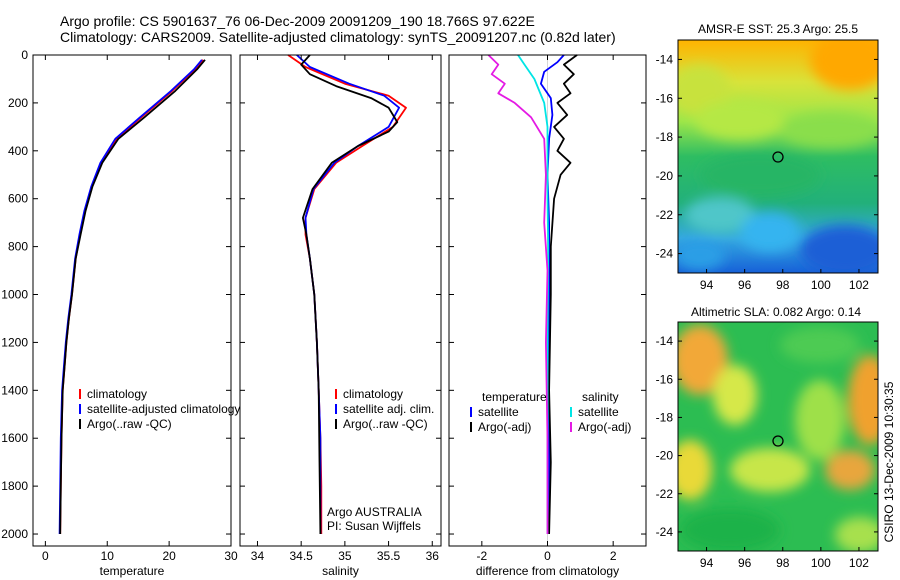 This screenshot has width=900, height=580. What do you see at coordinates (433, 556) in the screenshot?
I see `x-tick-label: 36` at bounding box center [433, 556].